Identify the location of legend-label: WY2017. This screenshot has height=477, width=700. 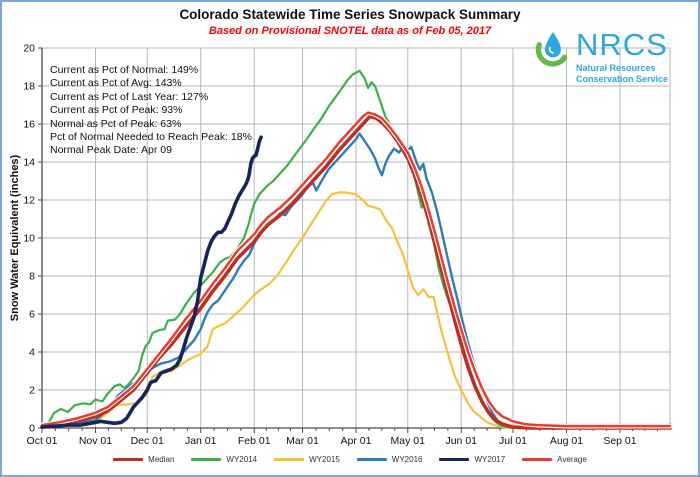
(490, 459).